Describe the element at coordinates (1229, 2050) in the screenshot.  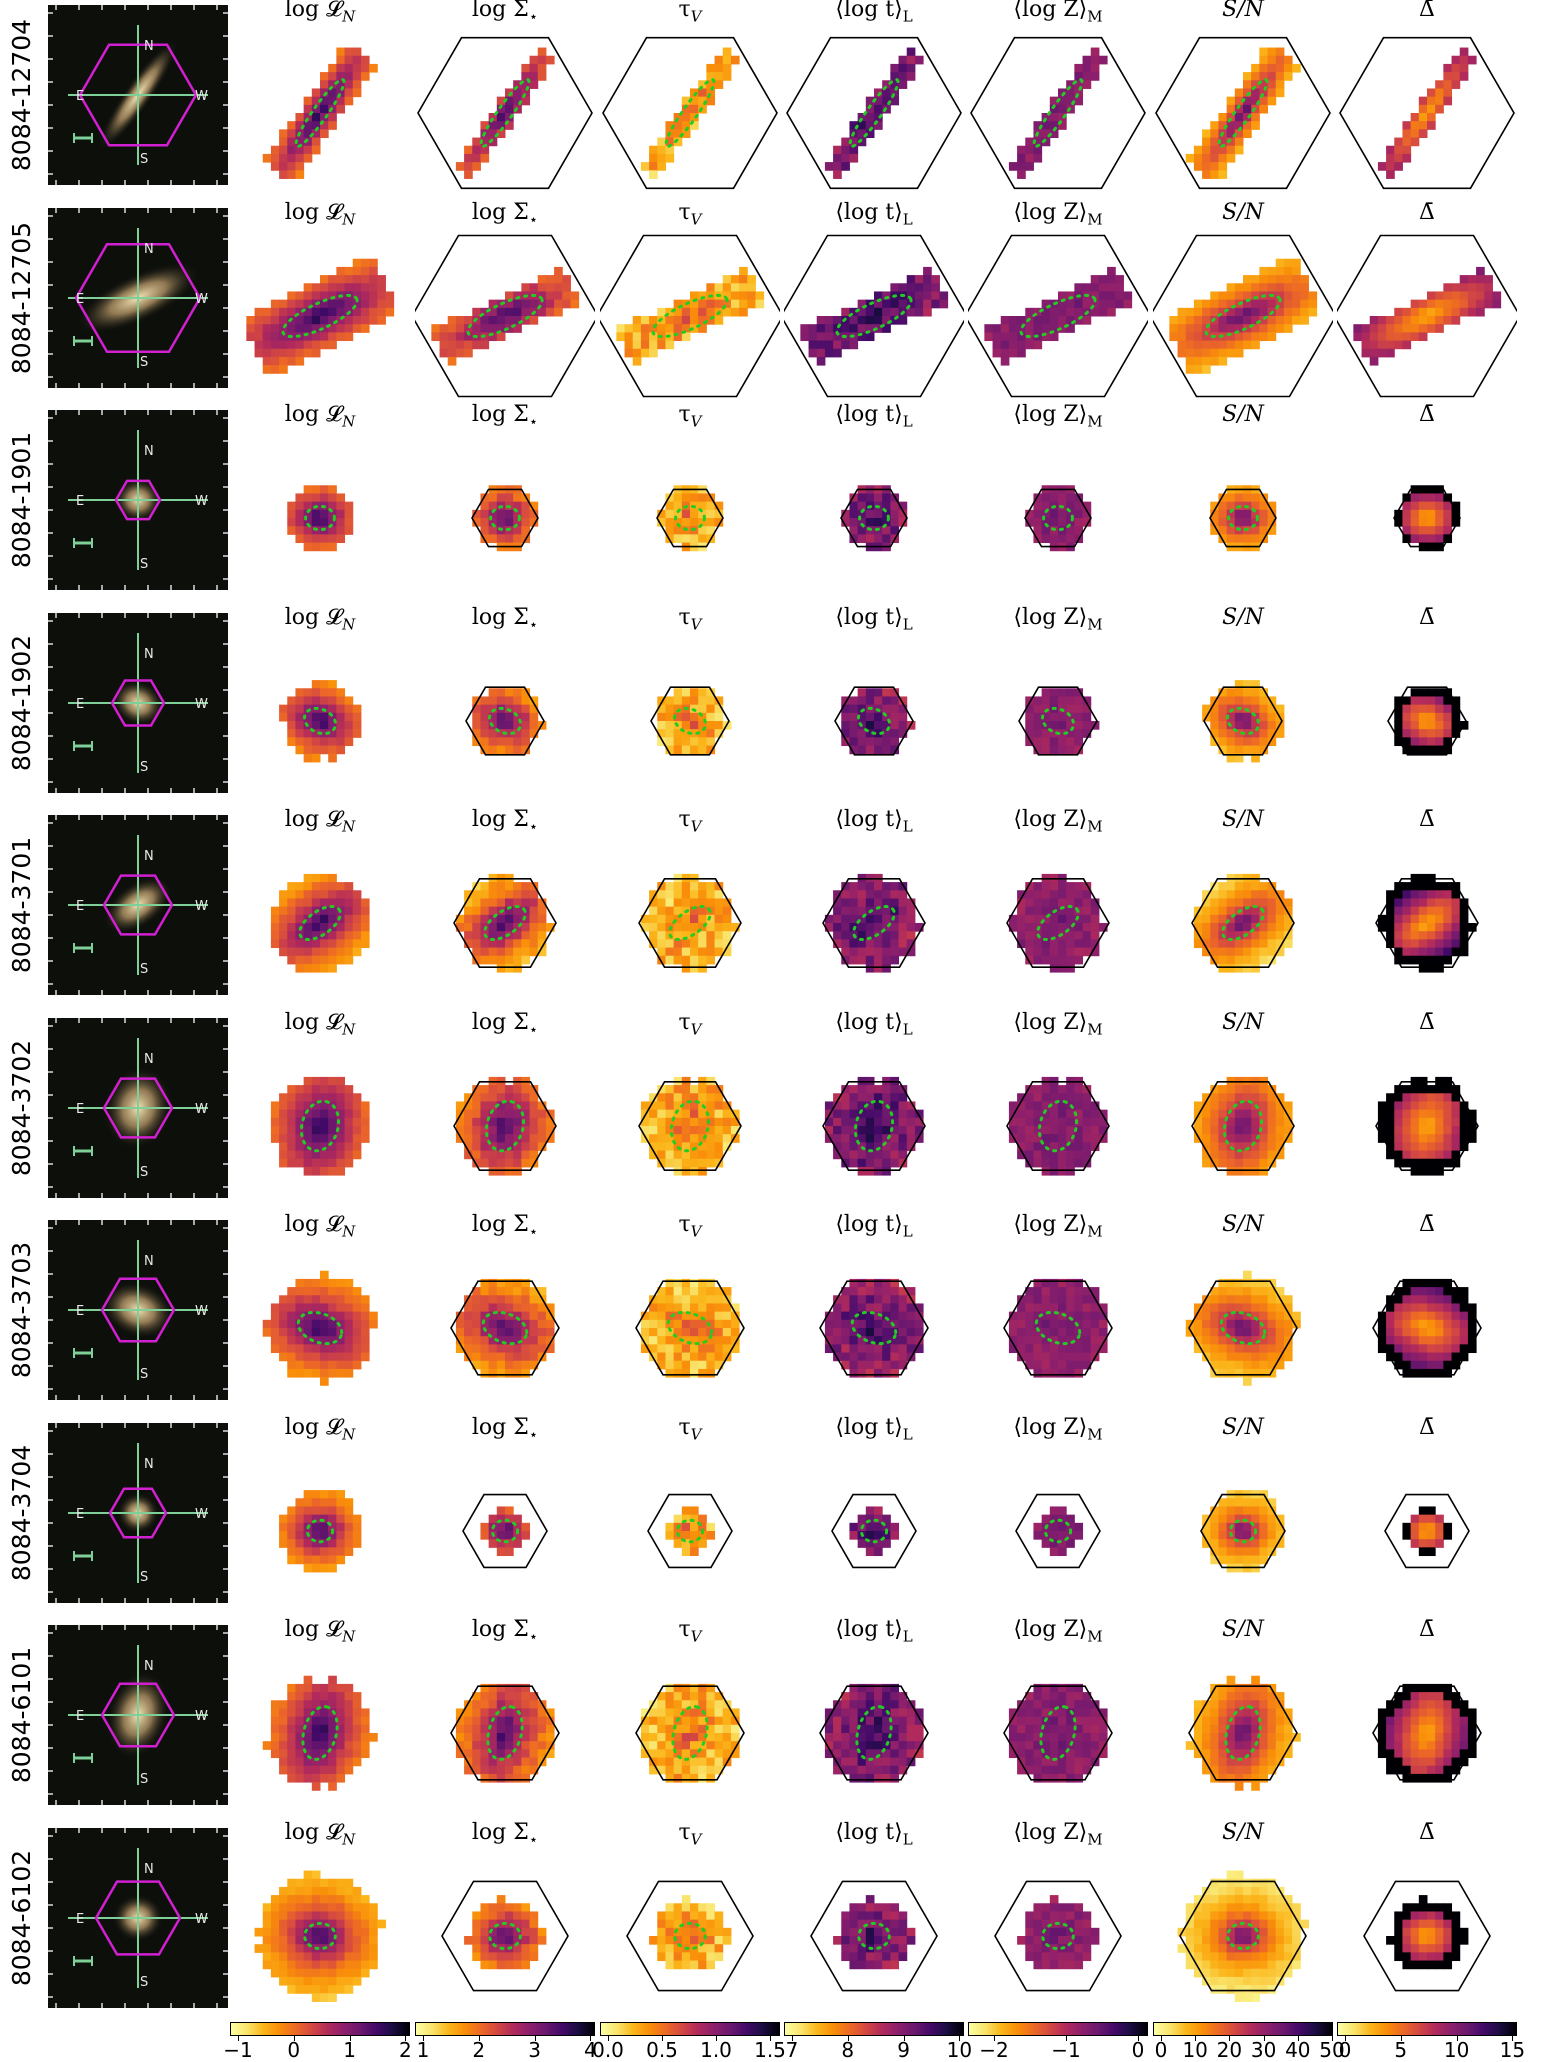
I see `colorbar-tick-label: 20` at that location.